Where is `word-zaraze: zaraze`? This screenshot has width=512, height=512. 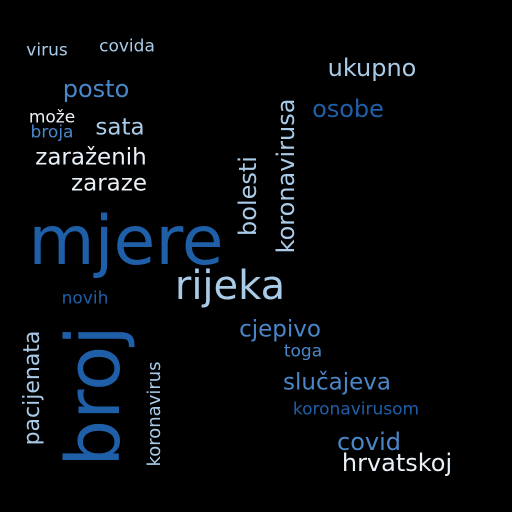
word-zaraze: zaraze is located at coordinates (109, 183).